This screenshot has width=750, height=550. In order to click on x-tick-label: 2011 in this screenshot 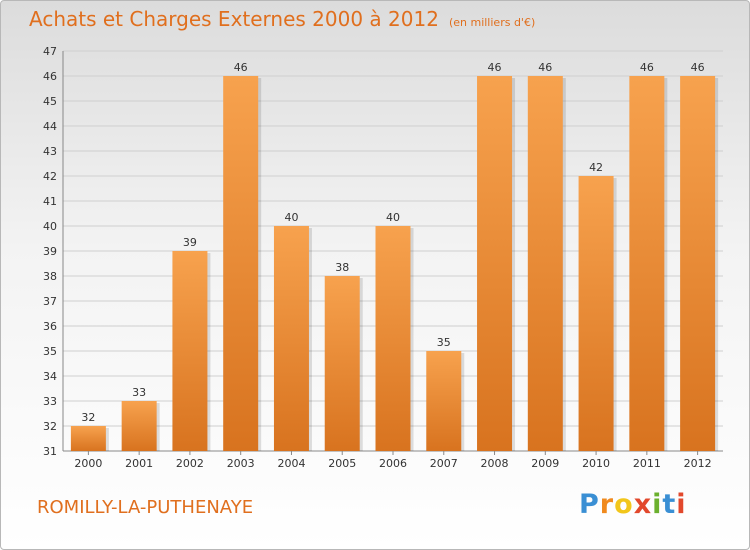, I will do `click(647, 463)`.